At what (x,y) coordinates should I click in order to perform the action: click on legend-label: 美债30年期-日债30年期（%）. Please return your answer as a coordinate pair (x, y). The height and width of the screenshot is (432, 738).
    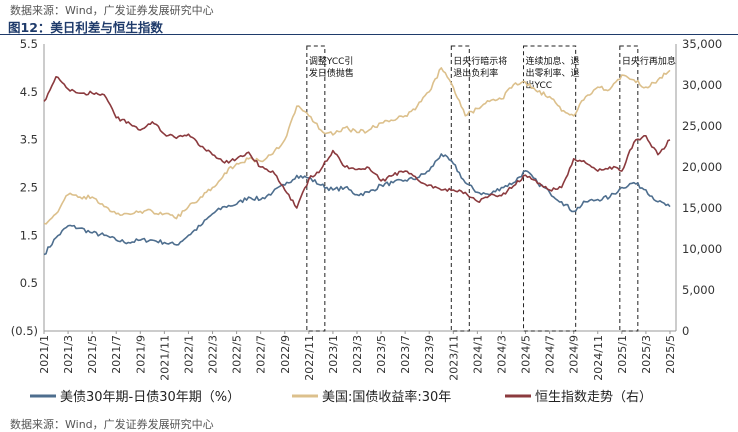
    Looking at the image, I should click on (150, 397).